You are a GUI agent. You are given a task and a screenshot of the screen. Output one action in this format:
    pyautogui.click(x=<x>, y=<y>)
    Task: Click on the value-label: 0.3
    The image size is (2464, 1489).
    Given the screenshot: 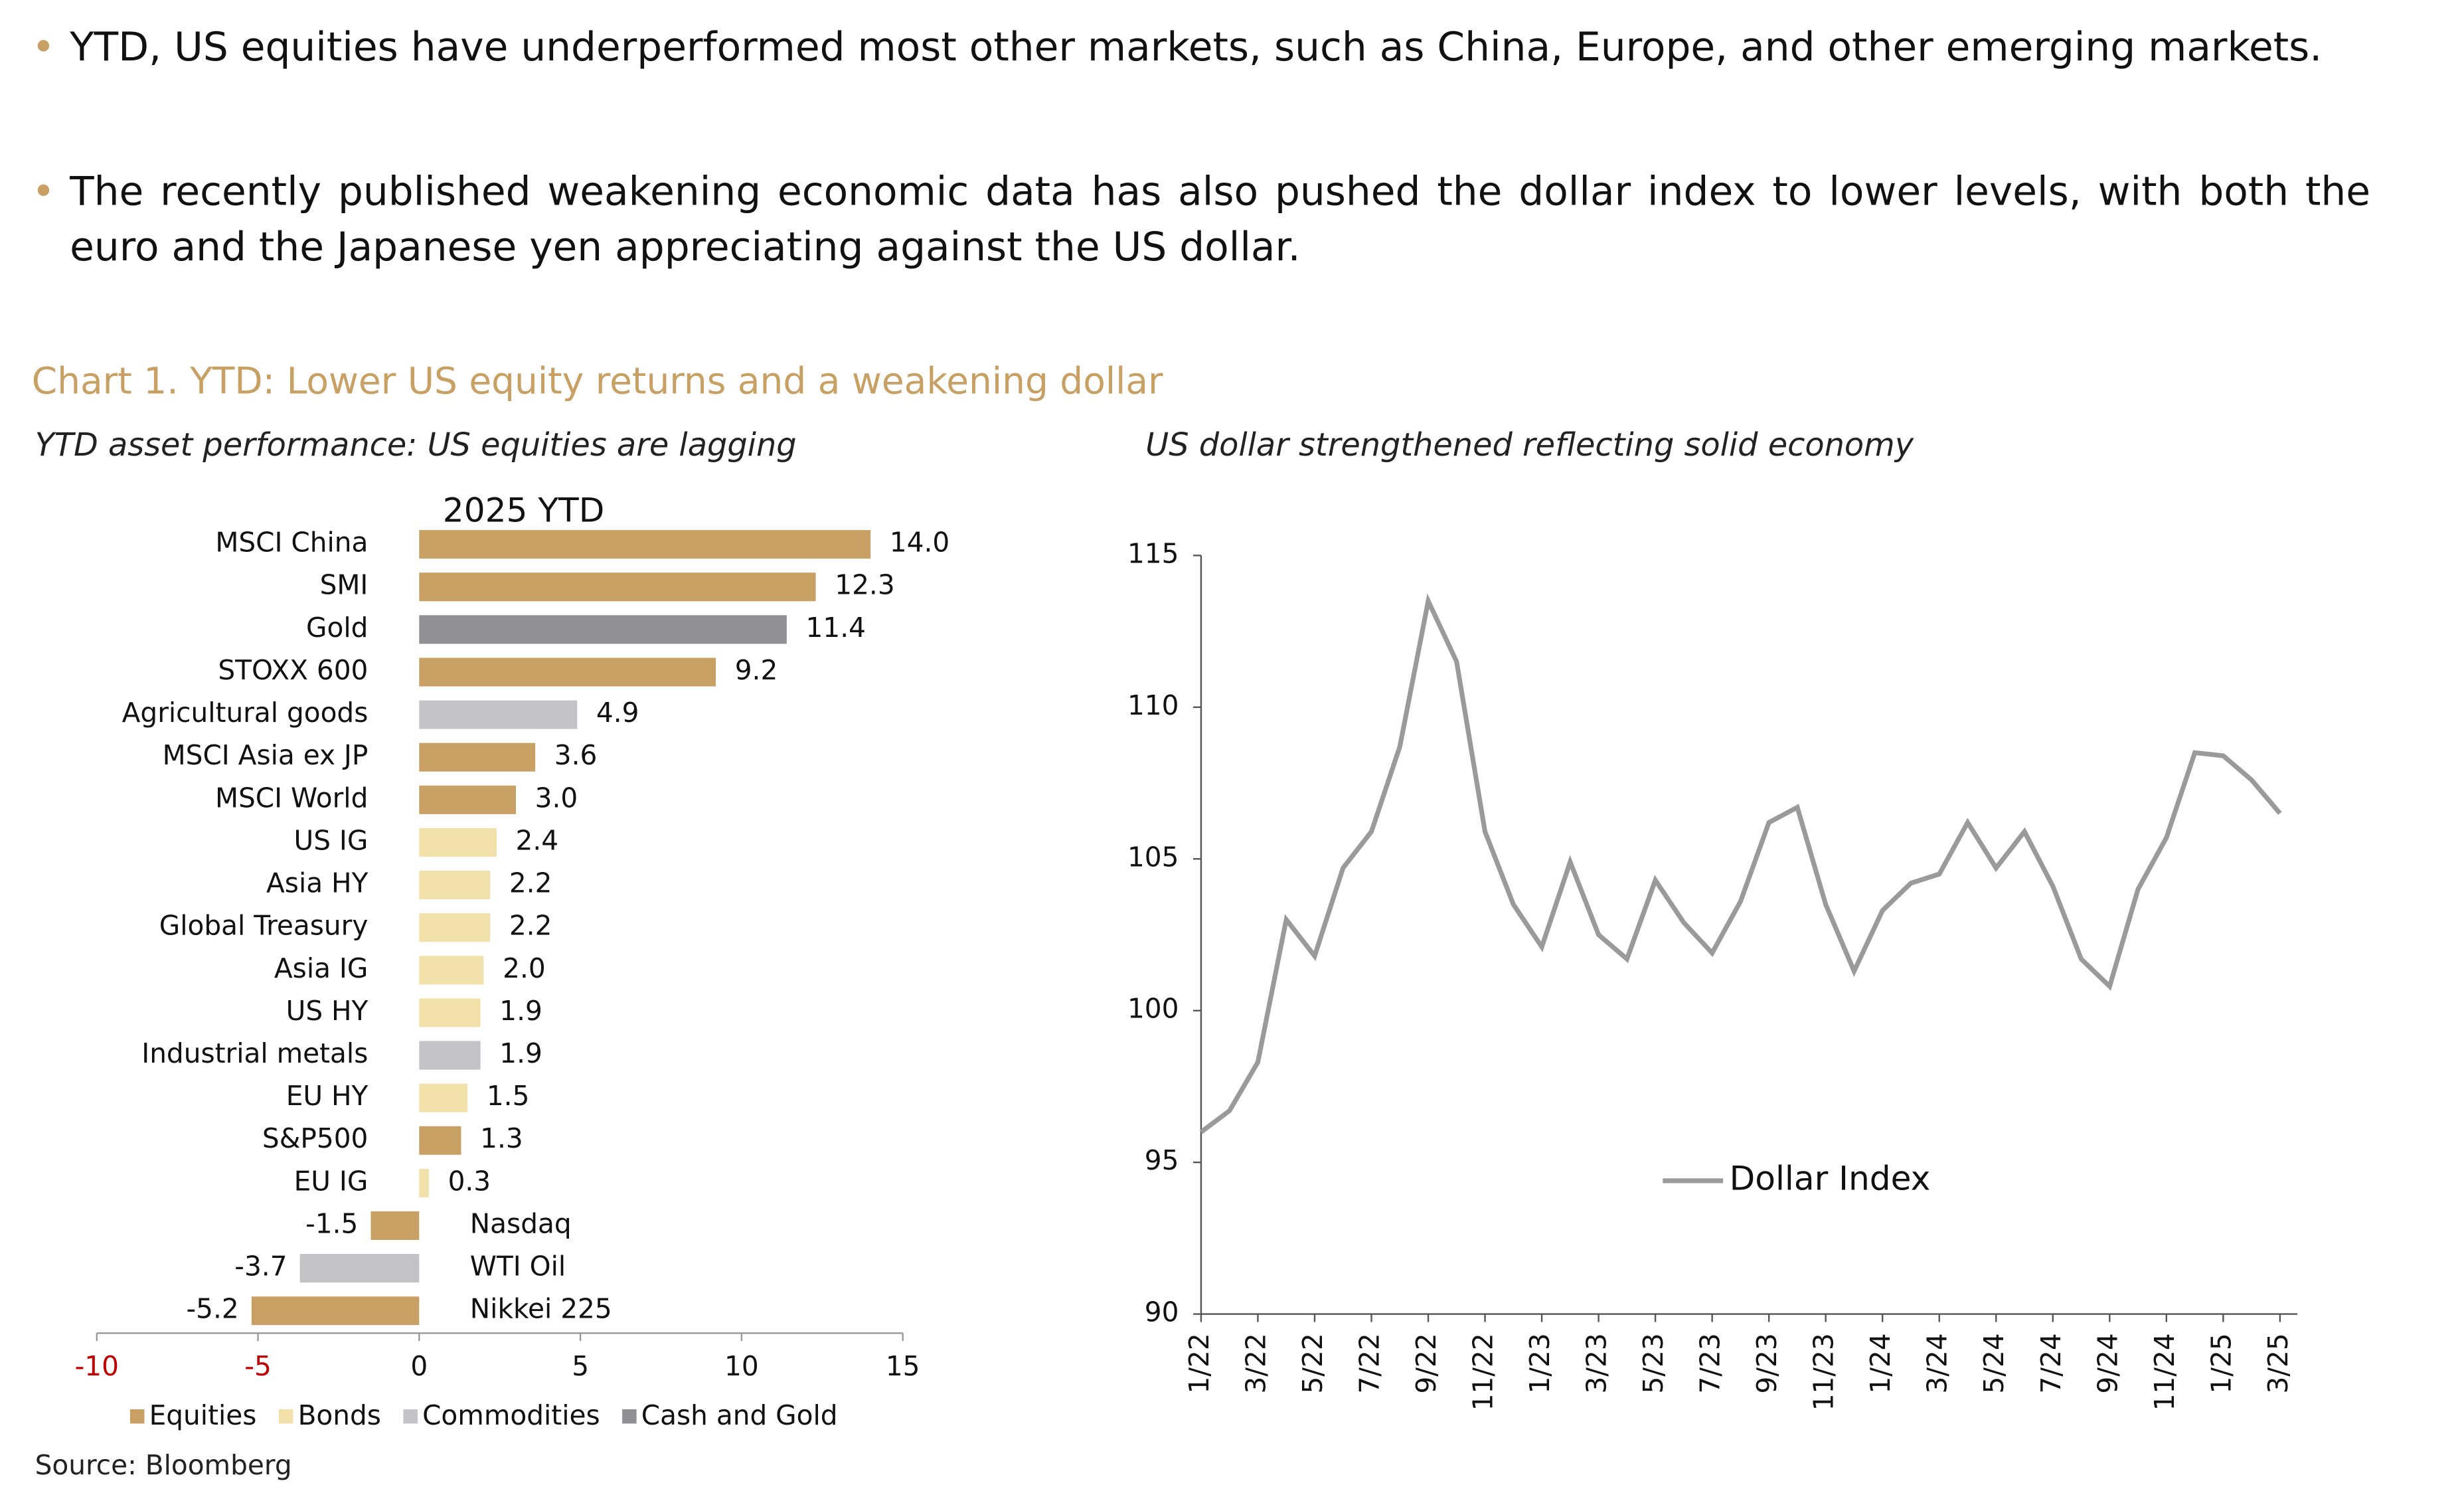 What is the action you would take?
    pyautogui.click(x=469, y=1181)
    